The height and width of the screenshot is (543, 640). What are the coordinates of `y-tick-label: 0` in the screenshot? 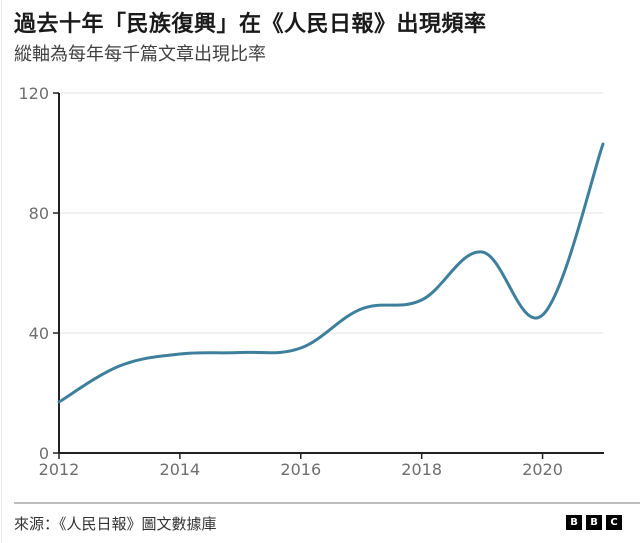 It's located at (44, 453).